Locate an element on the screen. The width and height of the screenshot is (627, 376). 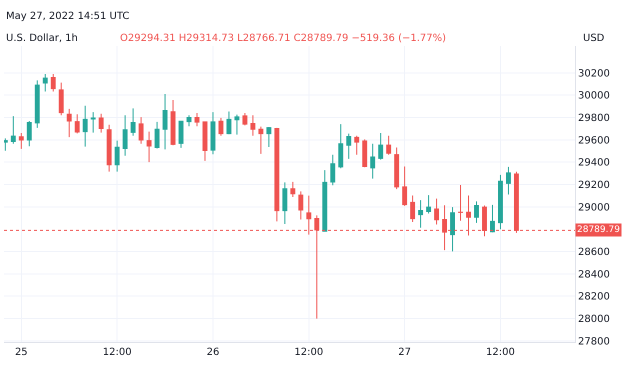
y-tick-label: 29000 is located at coordinates (594, 208).